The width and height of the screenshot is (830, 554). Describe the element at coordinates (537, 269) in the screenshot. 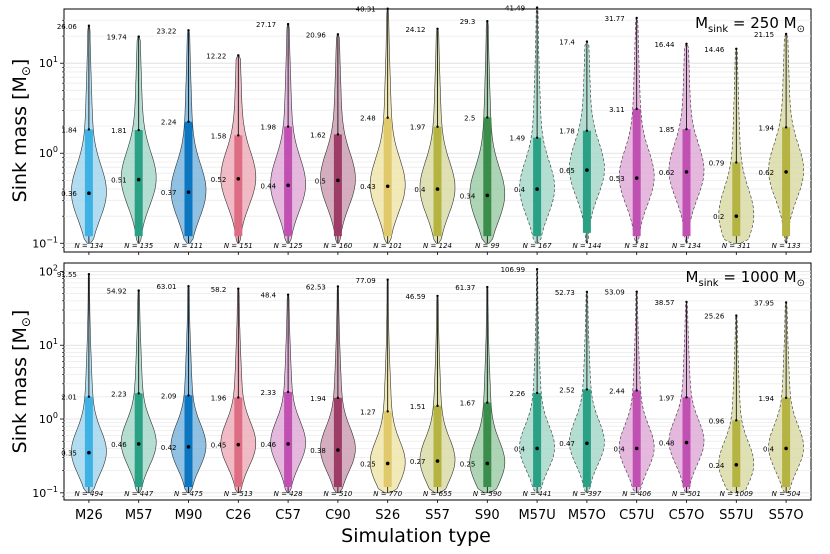

I see `max-dot-M57U` at that location.